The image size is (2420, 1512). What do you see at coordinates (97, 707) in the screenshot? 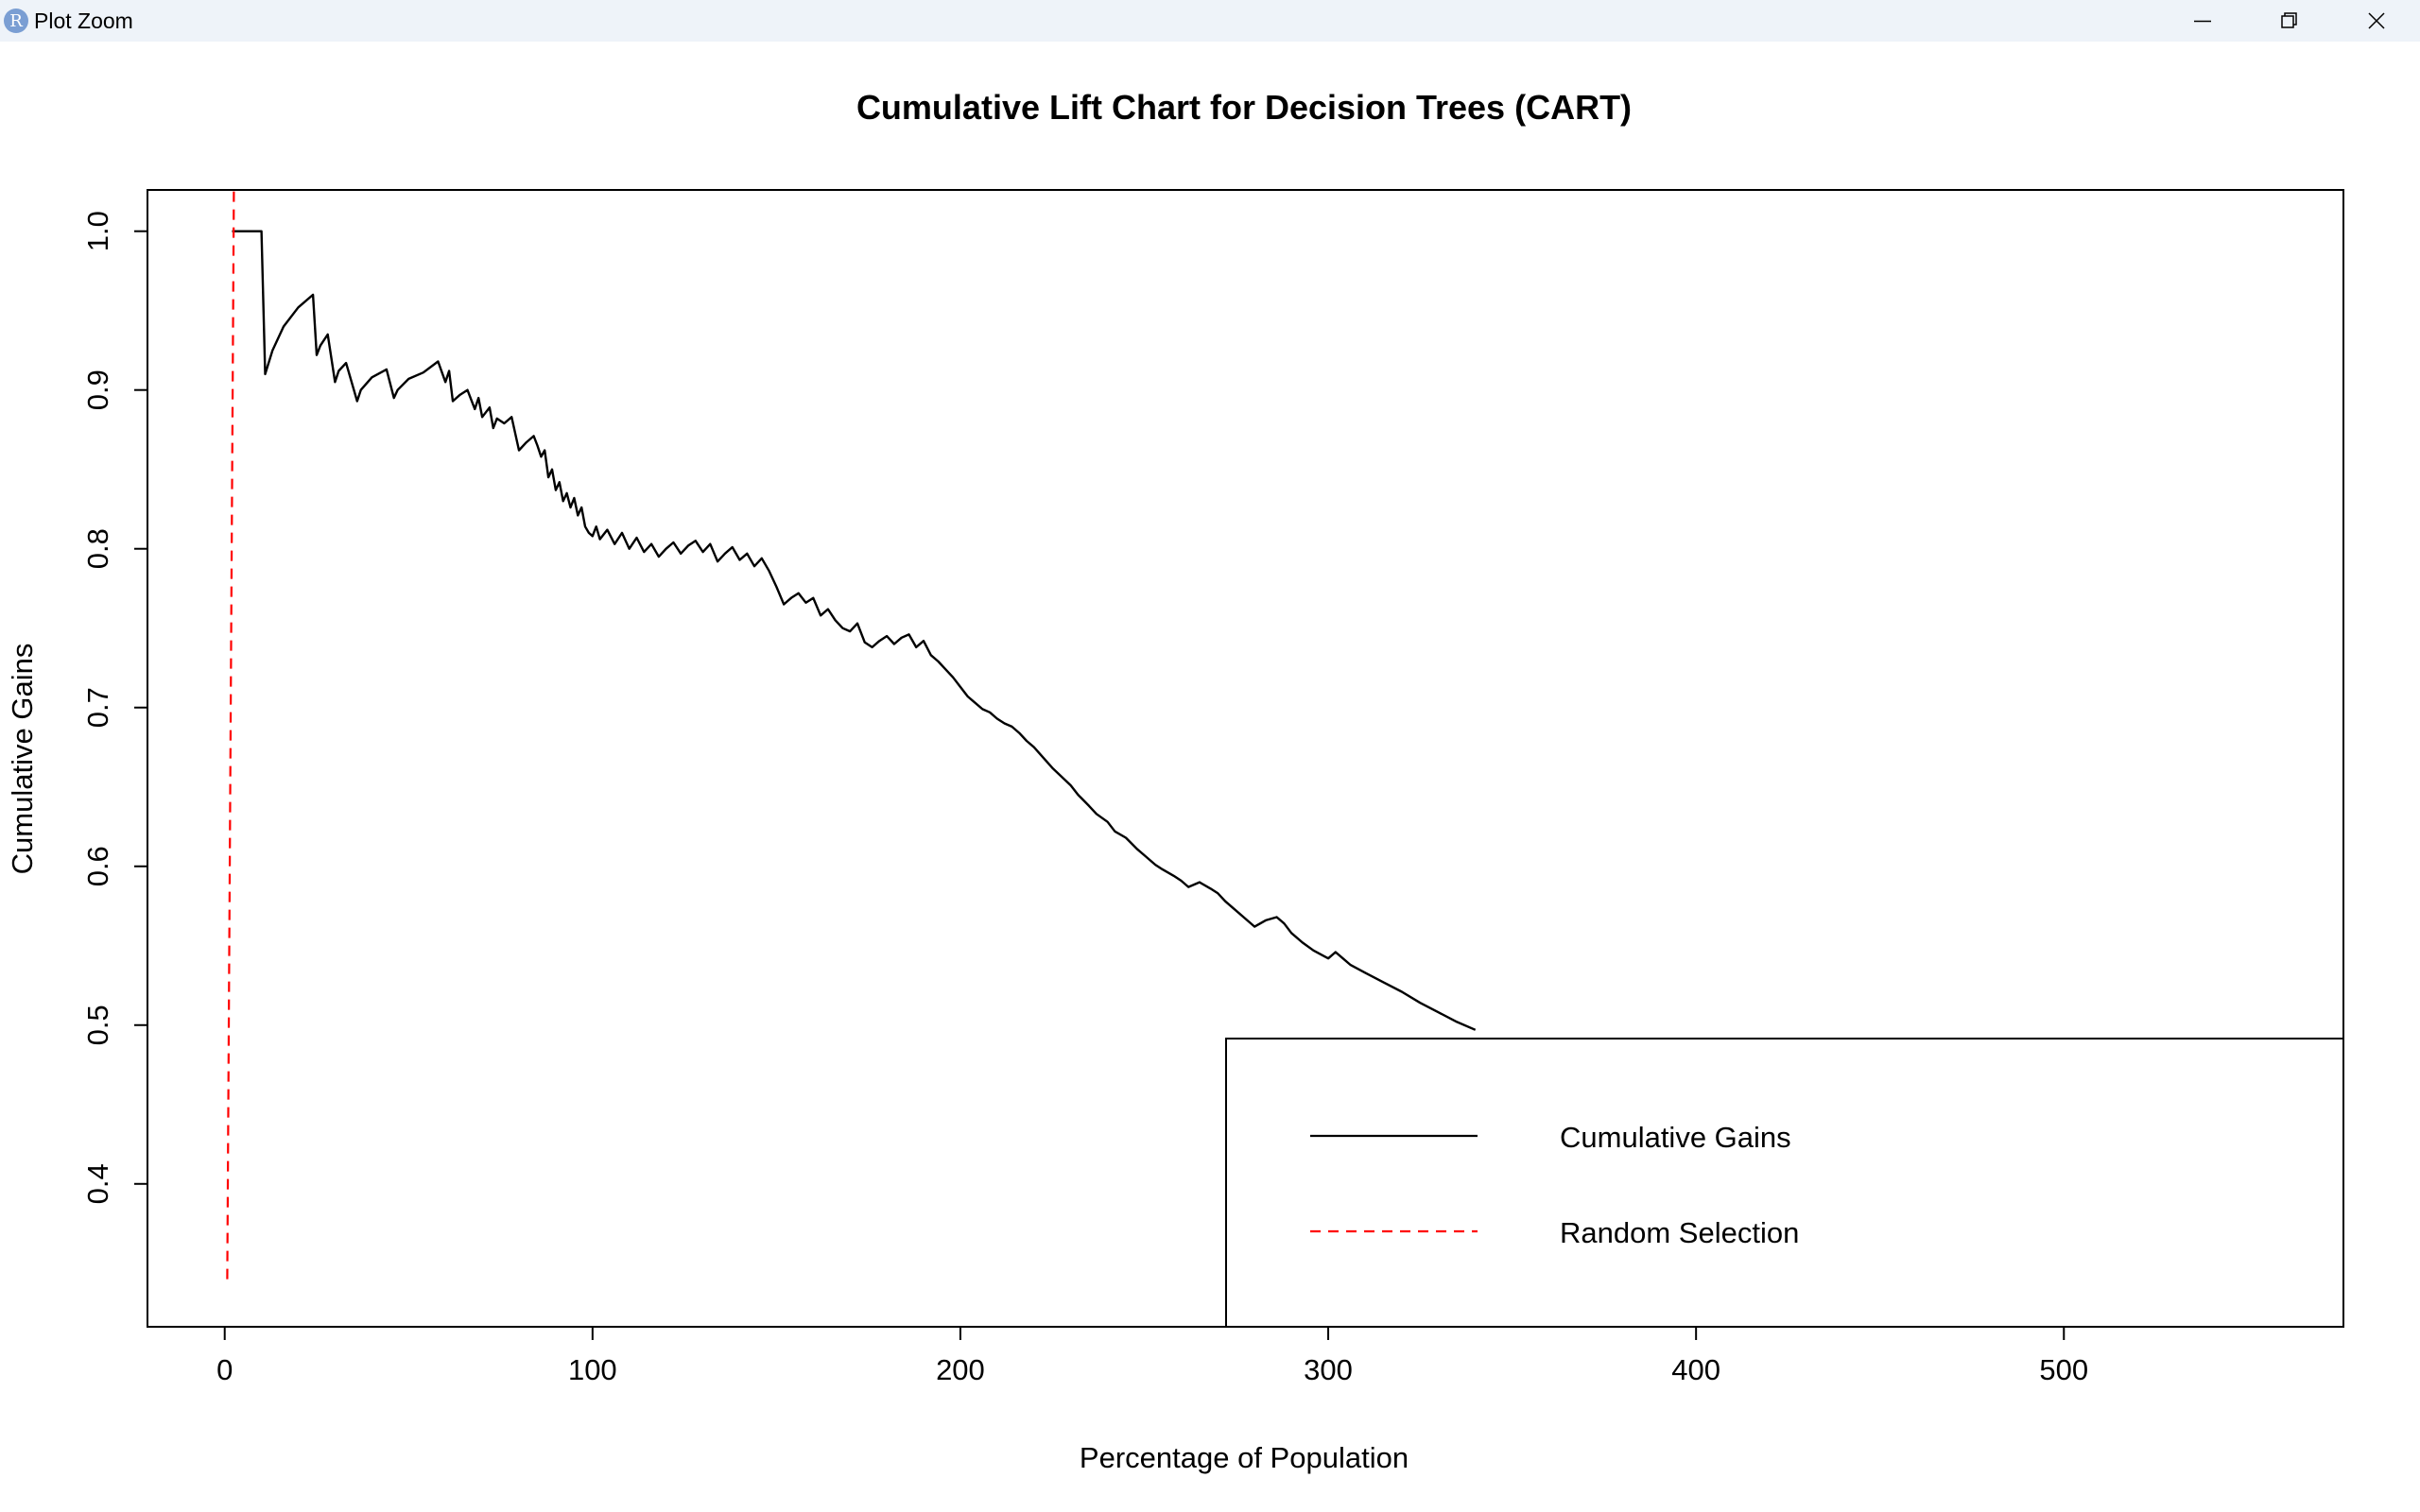
I see `y-tick-label: 0.7` at bounding box center [97, 707].